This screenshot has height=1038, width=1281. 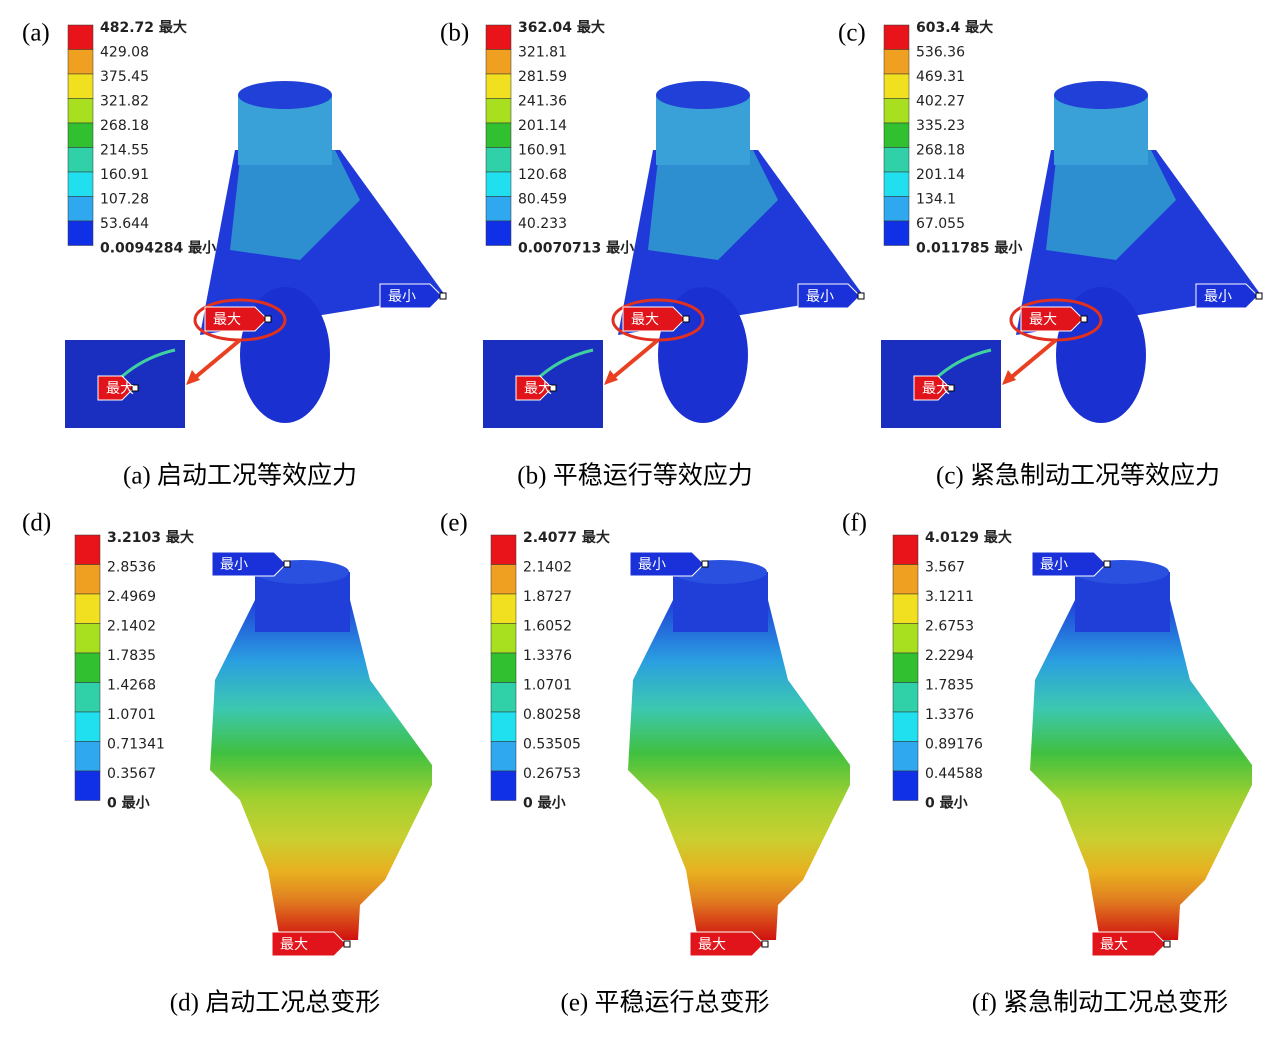 What do you see at coordinates (561, 27) in the screenshot?
I see `legend-label: 362.04 最大` at bounding box center [561, 27].